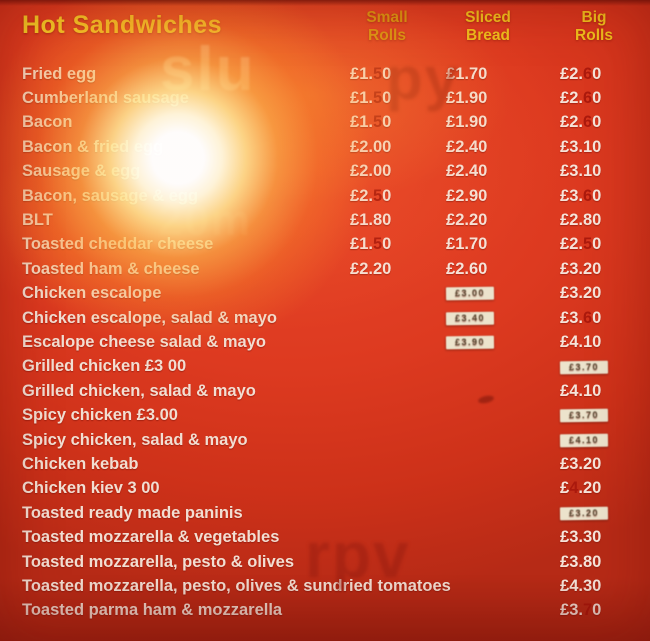 The width and height of the screenshot is (650, 641). I want to click on price-big: £4.20, so click(594, 488).